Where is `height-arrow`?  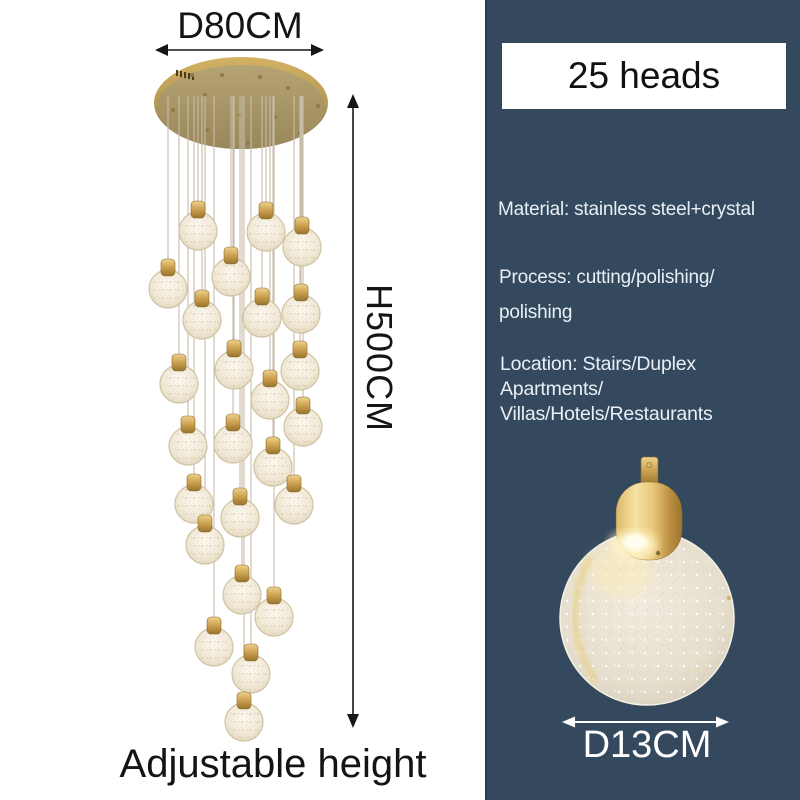
height-arrow is located at coordinates (353, 411).